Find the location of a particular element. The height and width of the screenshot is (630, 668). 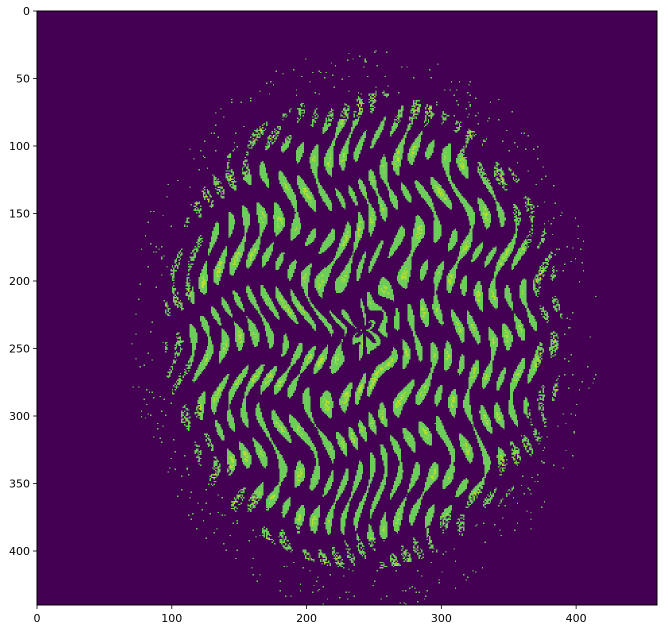

x-tick-label: 400 is located at coordinates (576, 618).